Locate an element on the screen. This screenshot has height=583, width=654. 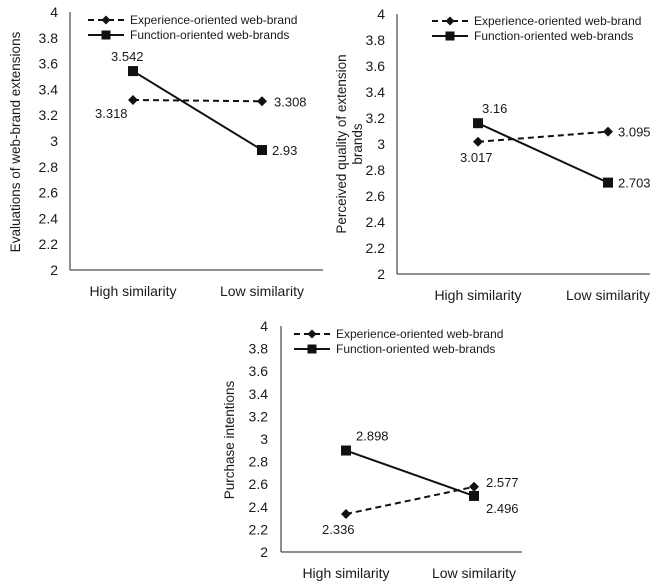
chart-1-ytick-label: 3 is located at coordinates (54, 141).